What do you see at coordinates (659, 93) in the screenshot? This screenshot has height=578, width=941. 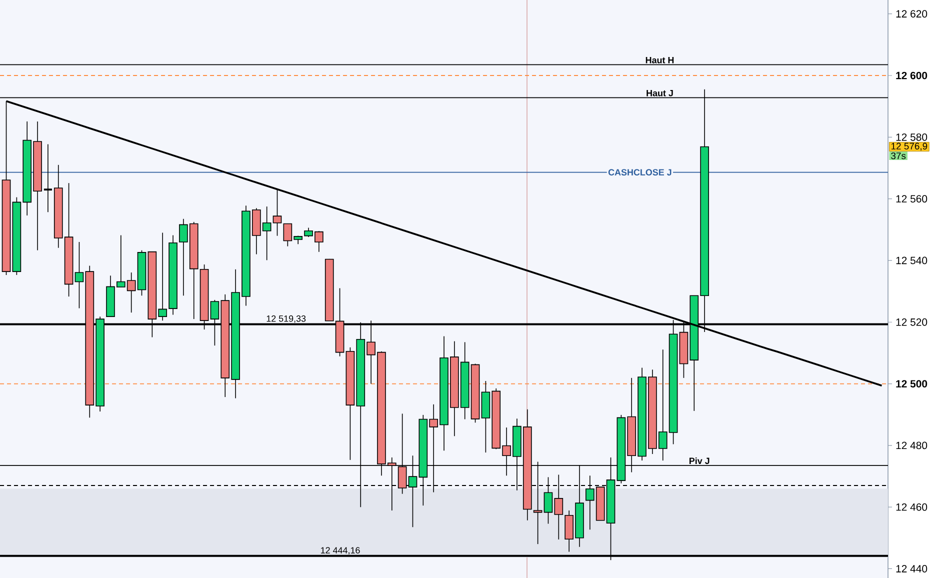 I see `ref-line-label: Haut J` at bounding box center [659, 93].